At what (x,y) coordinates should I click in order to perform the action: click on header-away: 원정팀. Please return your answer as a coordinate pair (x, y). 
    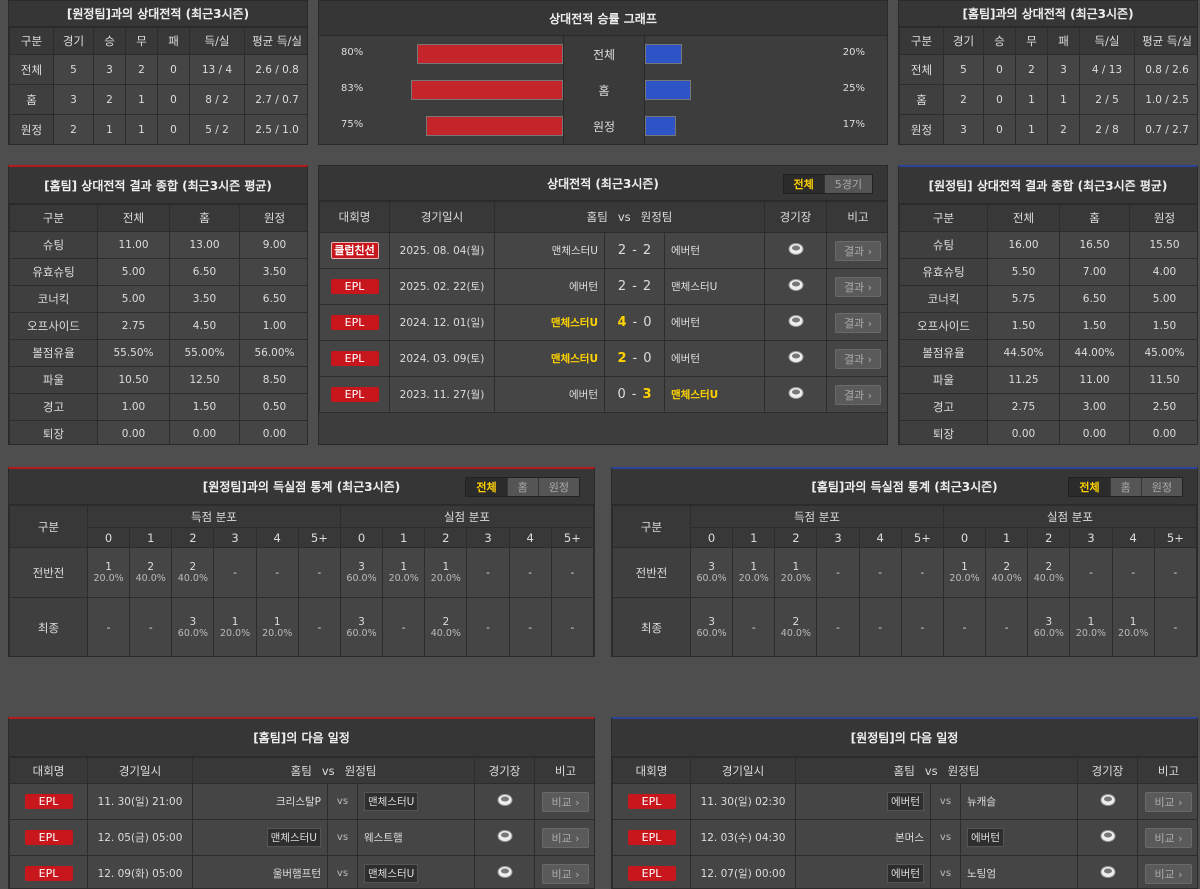
    Looking at the image, I should click on (360, 770).